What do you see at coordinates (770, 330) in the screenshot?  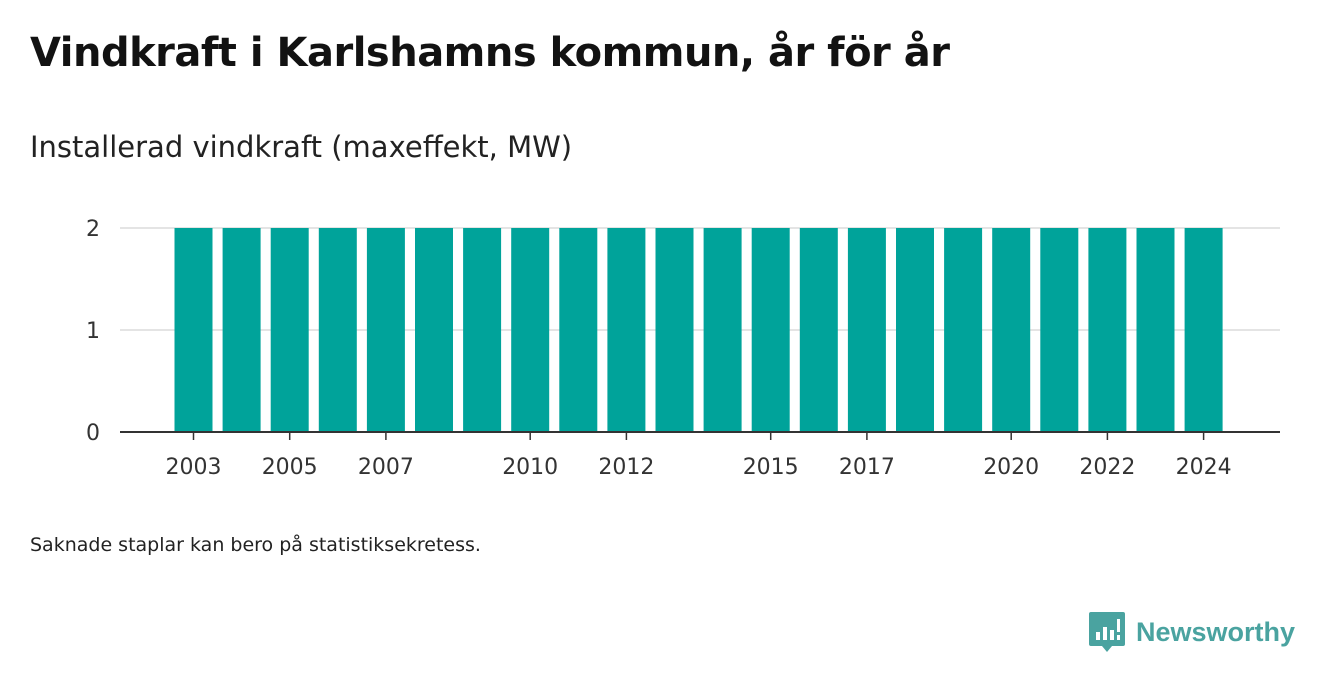 I see `bar-2015` at bounding box center [770, 330].